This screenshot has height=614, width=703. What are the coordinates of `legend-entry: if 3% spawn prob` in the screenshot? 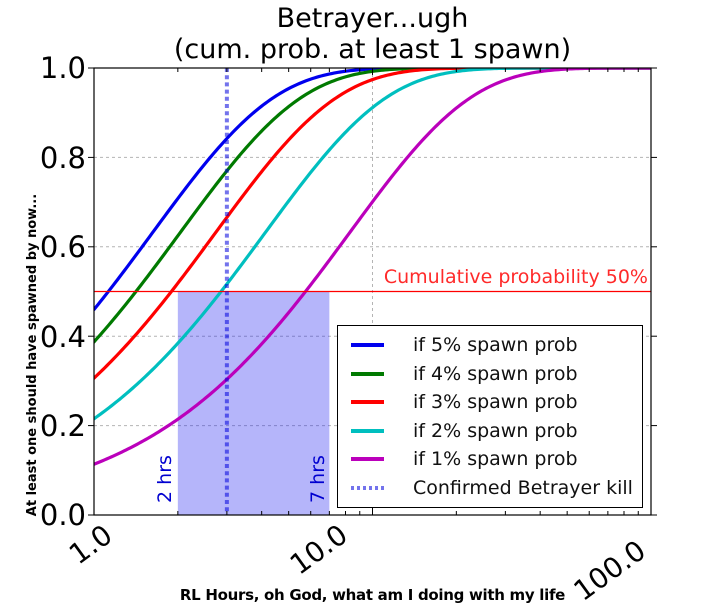 It's located at (490, 402).